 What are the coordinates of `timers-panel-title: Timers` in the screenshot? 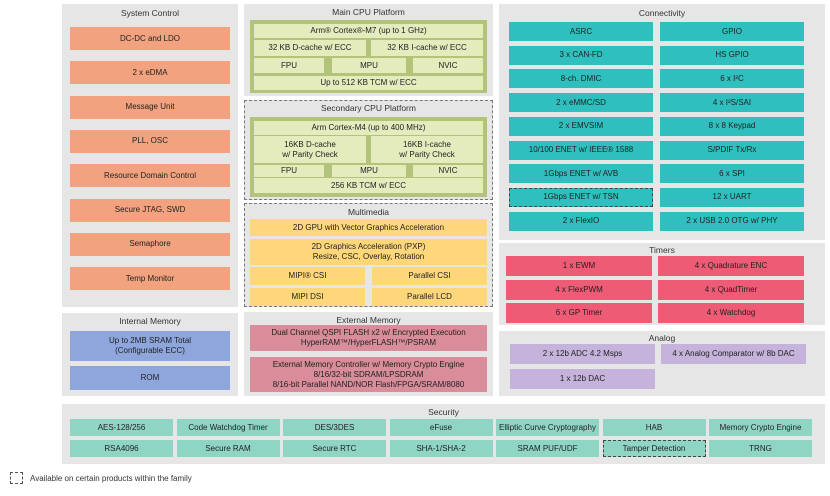 It's located at (662, 250).